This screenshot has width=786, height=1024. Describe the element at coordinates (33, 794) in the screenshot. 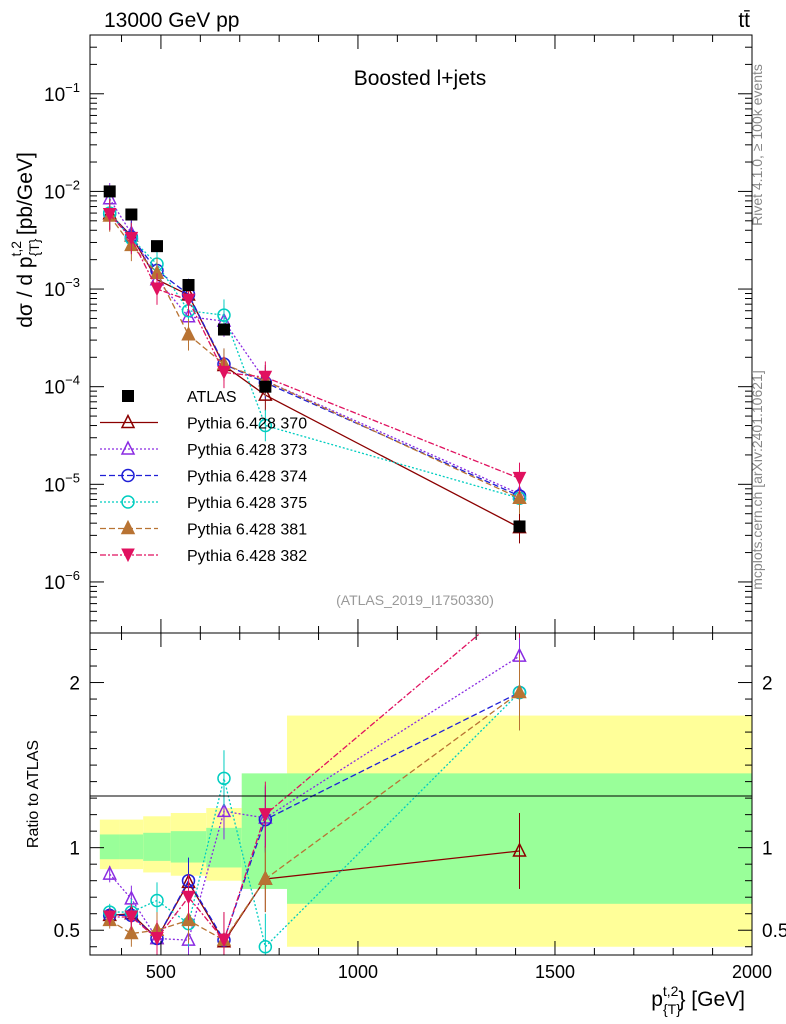

I see `y-axis-label-ratio: Ratio to ATLAS` at that location.